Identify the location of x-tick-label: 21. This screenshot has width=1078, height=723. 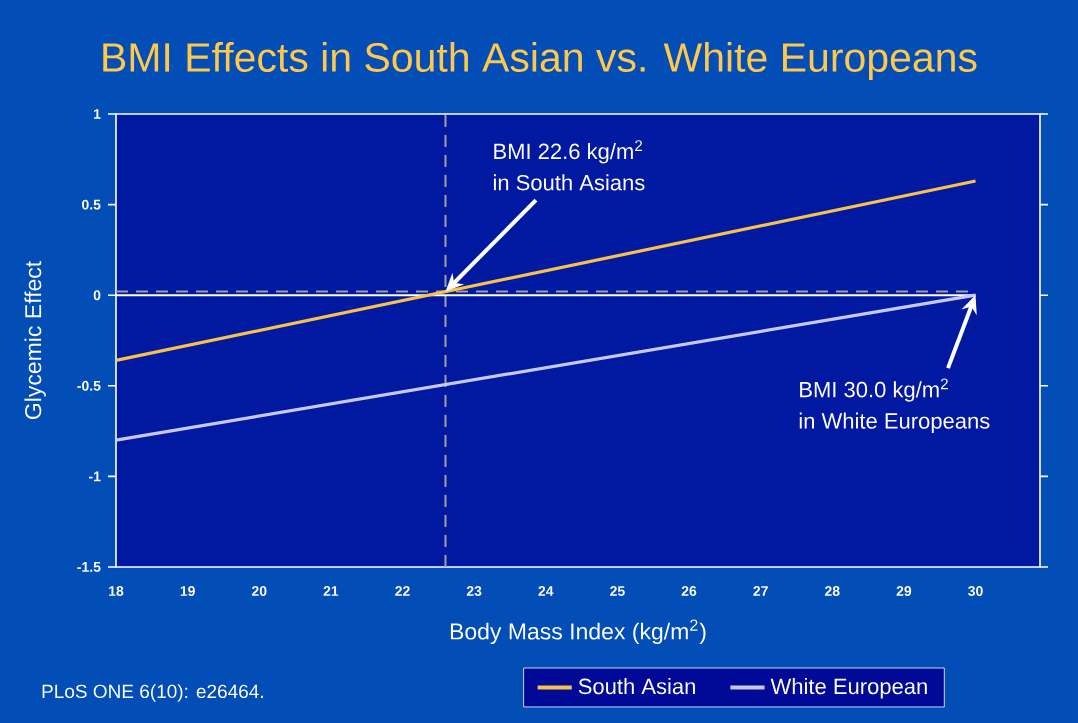
(331, 591).